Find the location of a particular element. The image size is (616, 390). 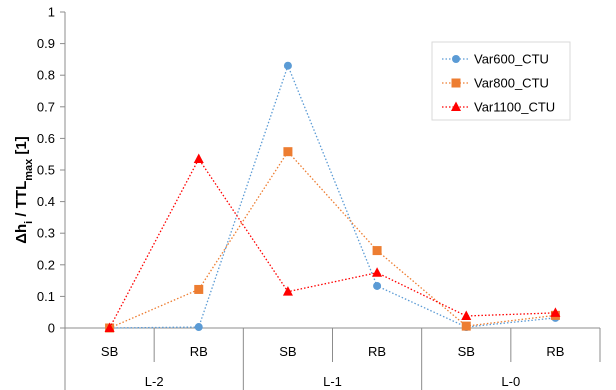

legend-entry: Var800_CTU is located at coordinates (495, 83).